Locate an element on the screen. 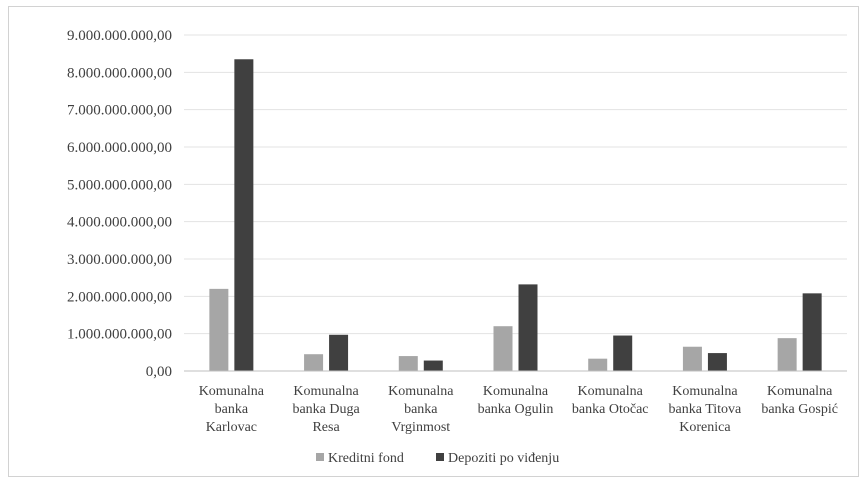 The width and height of the screenshot is (867, 483). y-tick-label: 3.000.000.000,00 is located at coordinates (119, 260).